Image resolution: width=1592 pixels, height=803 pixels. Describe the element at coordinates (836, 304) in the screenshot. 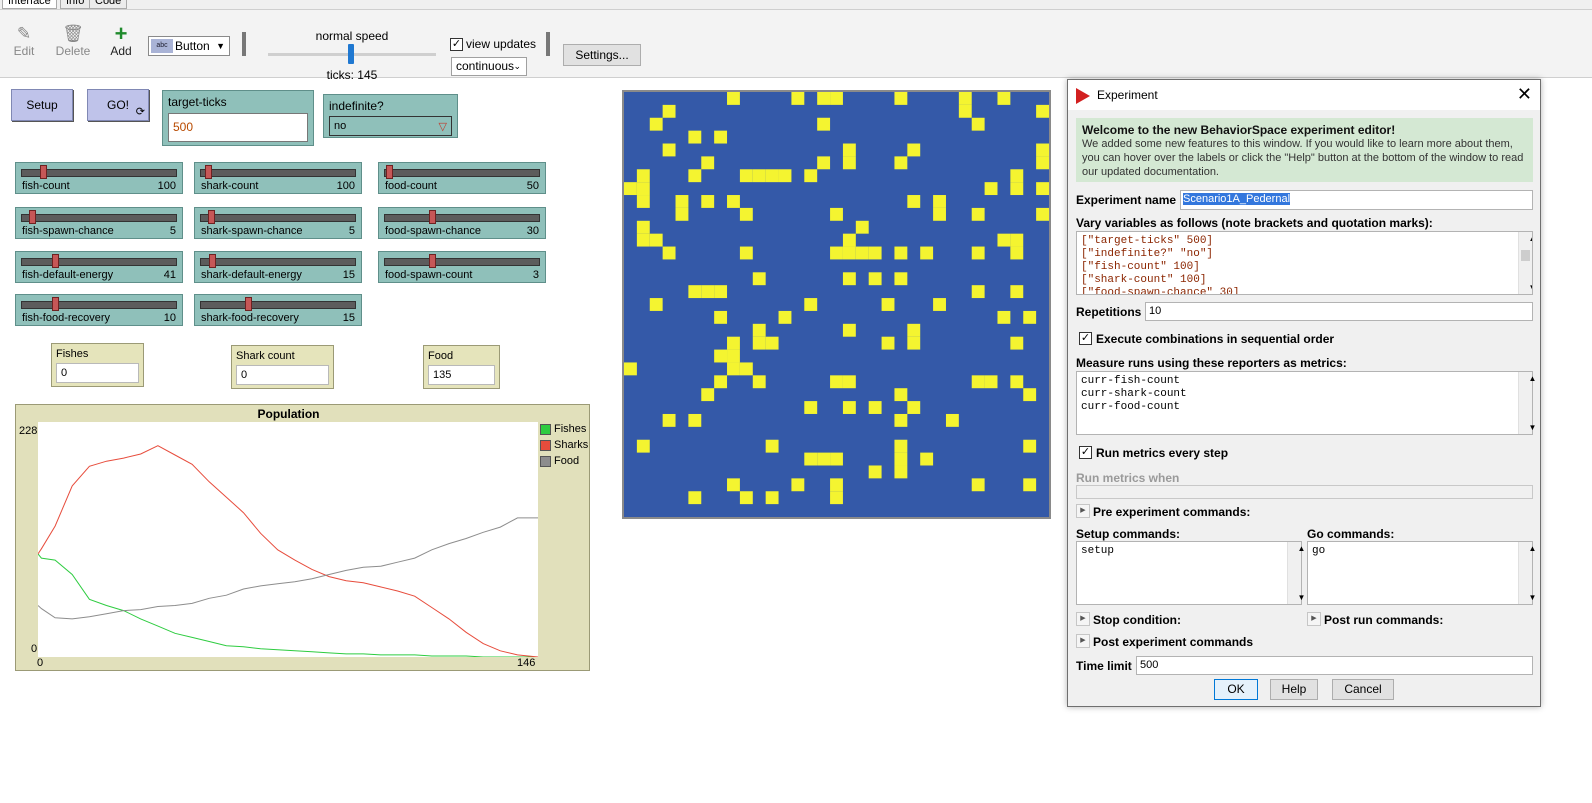

I see `world-view` at that location.